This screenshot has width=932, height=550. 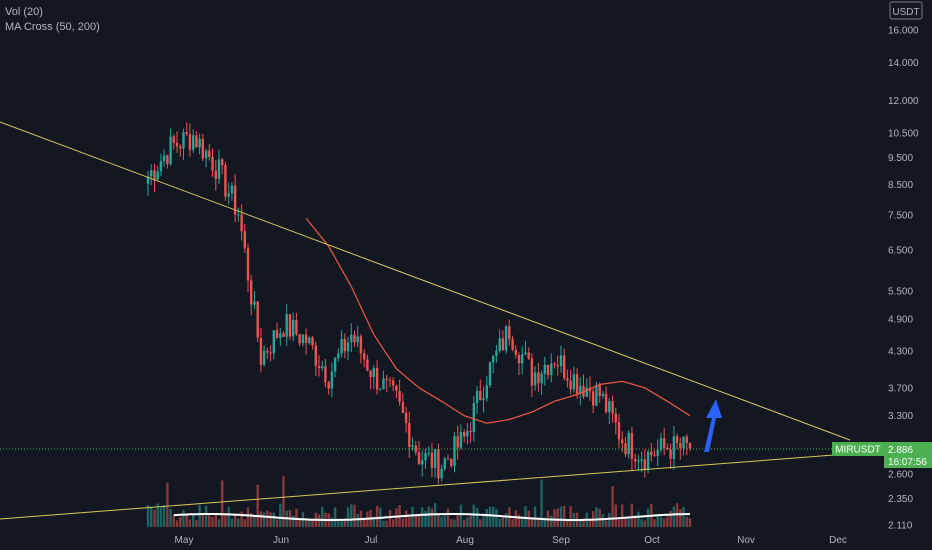 What do you see at coordinates (903, 31) in the screenshot?
I see `price-tick-label: 16.000` at bounding box center [903, 31].